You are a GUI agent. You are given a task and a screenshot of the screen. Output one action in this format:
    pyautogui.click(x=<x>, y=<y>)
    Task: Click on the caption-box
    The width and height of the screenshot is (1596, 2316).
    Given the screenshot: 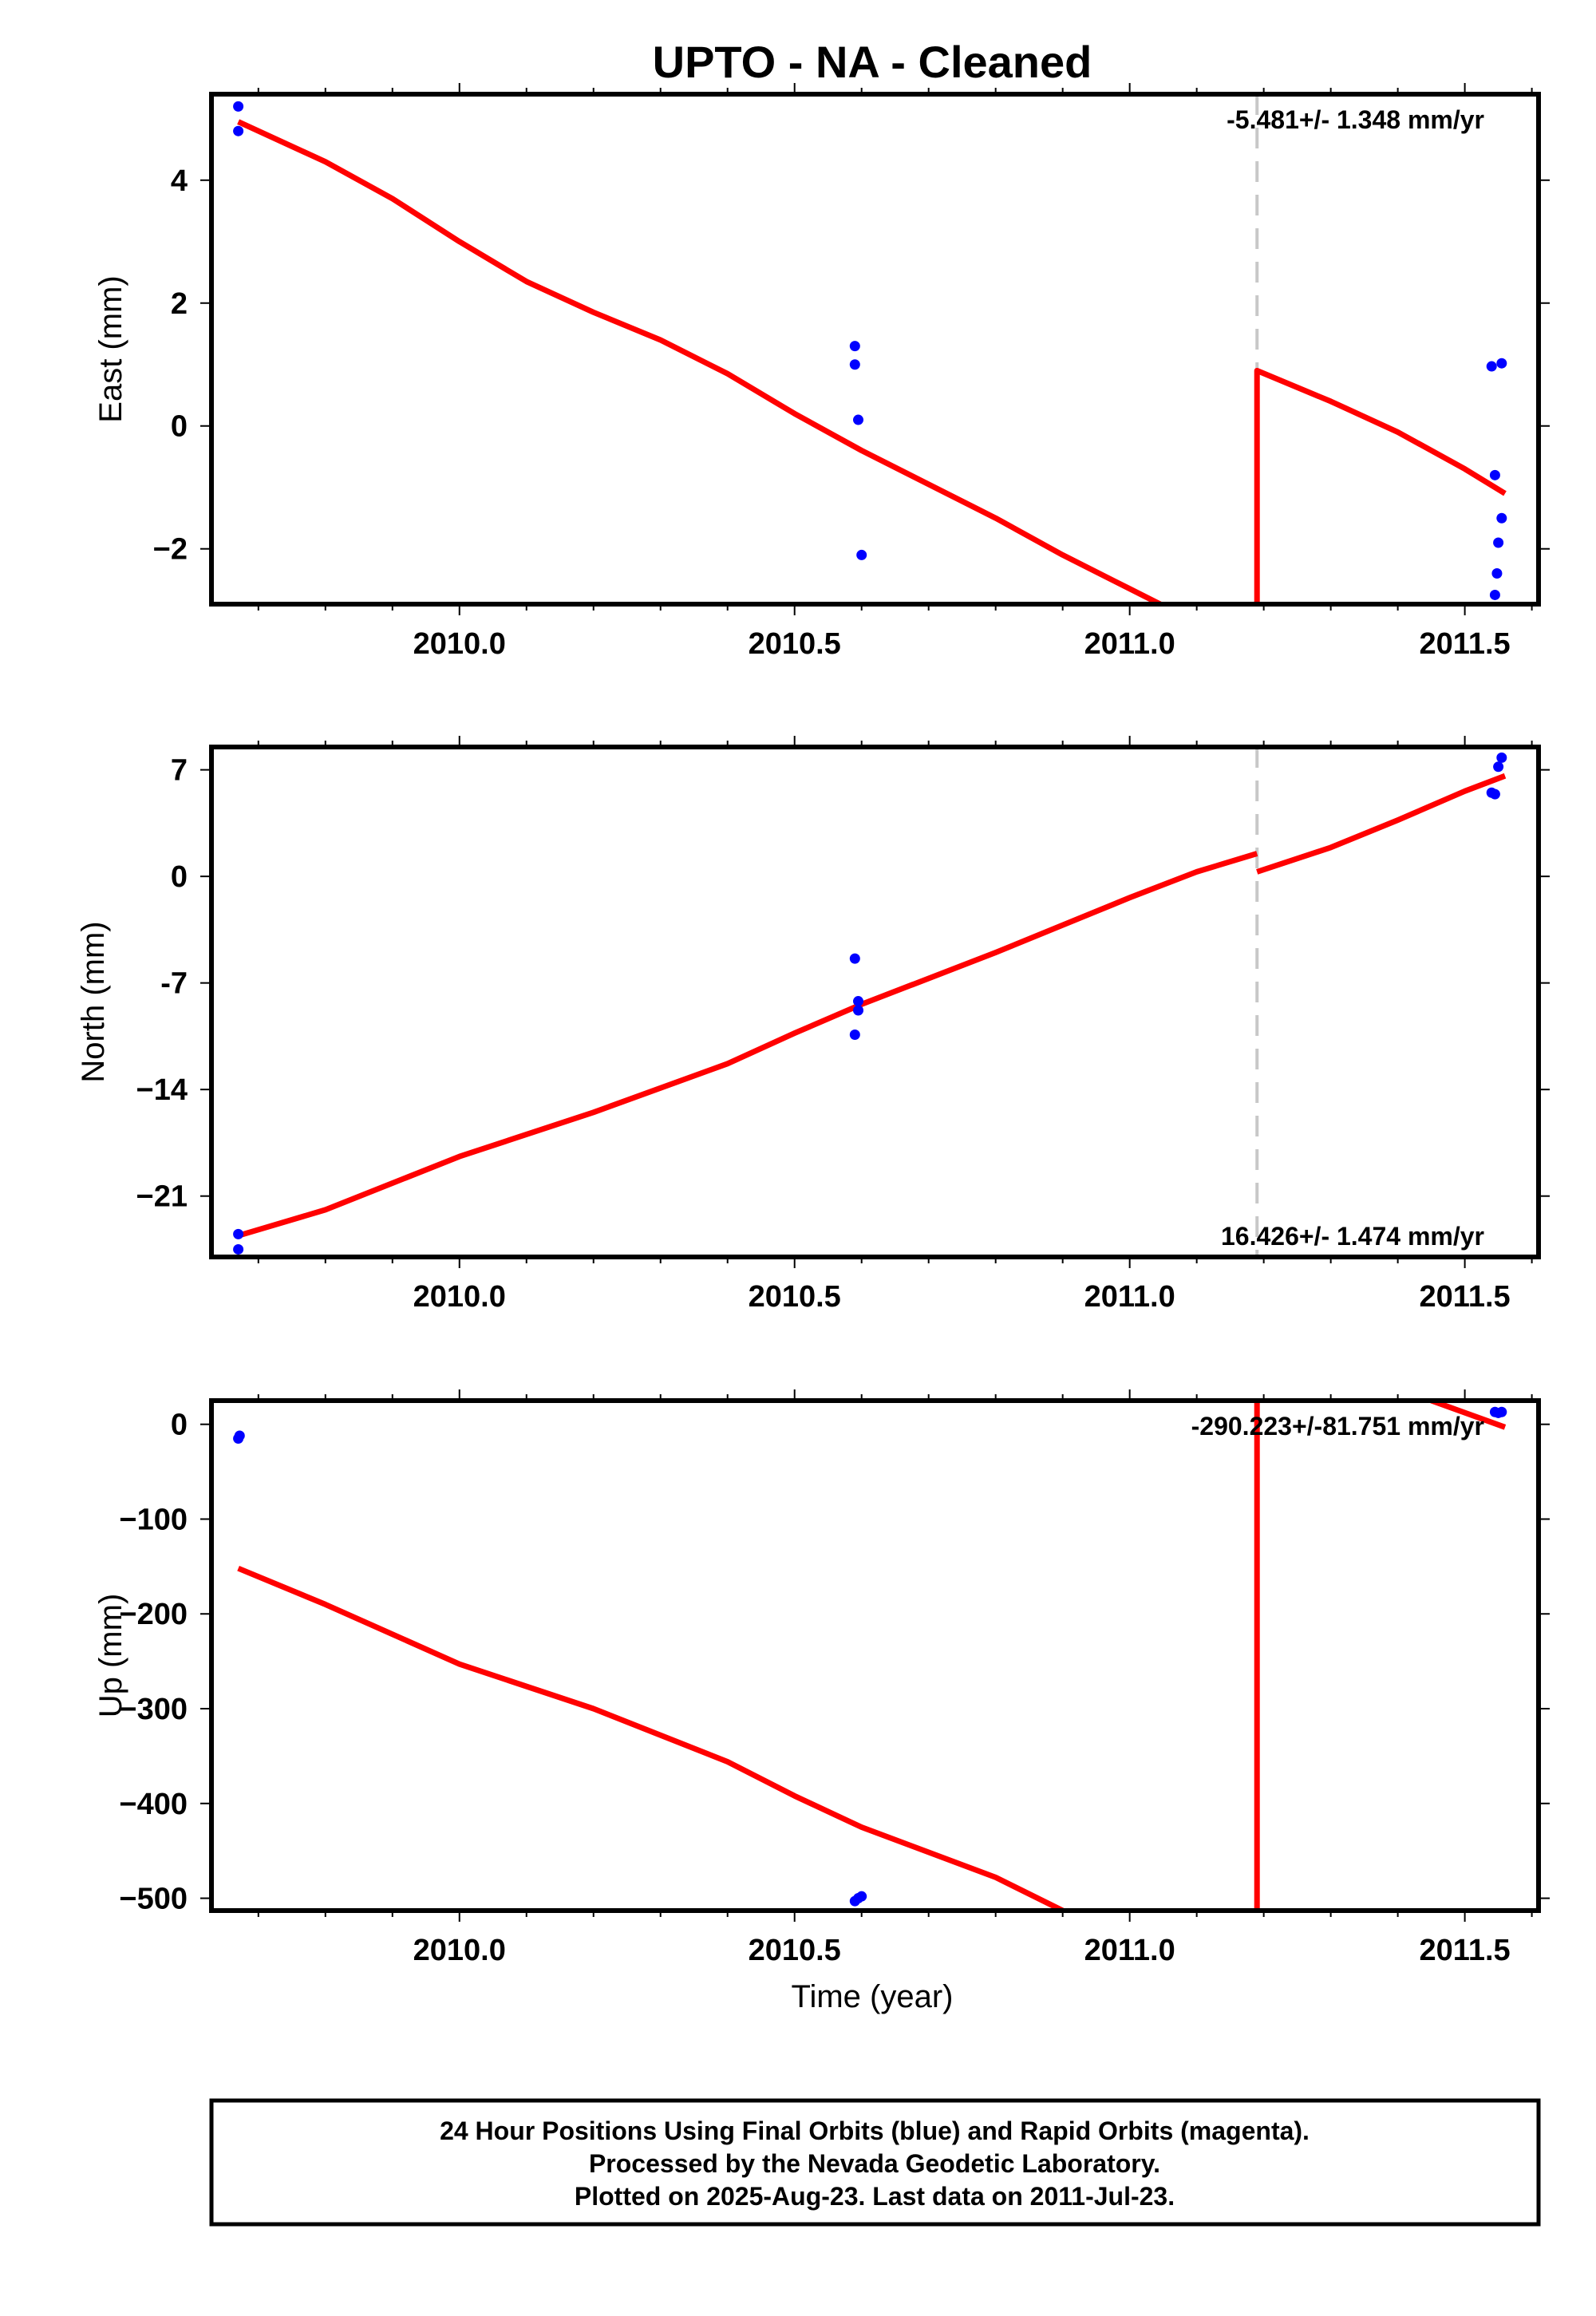 What is the action you would take?
    pyautogui.click(x=875, y=2162)
    